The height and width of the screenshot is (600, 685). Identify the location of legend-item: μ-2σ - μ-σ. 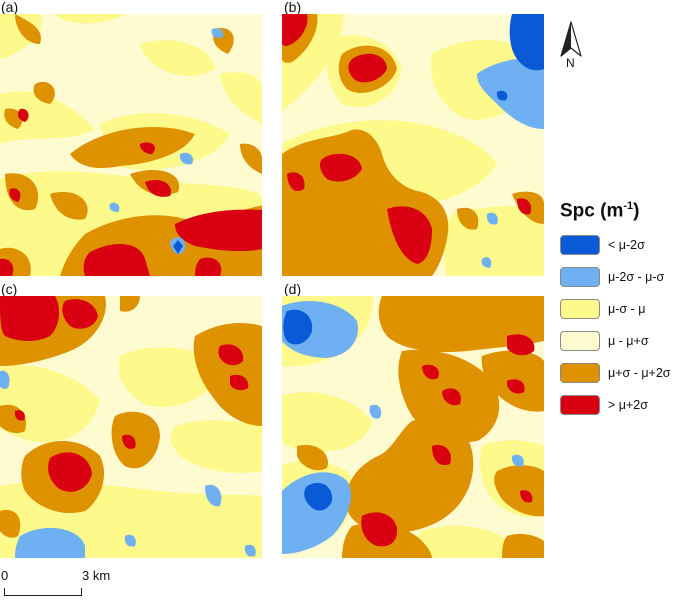
(622, 277).